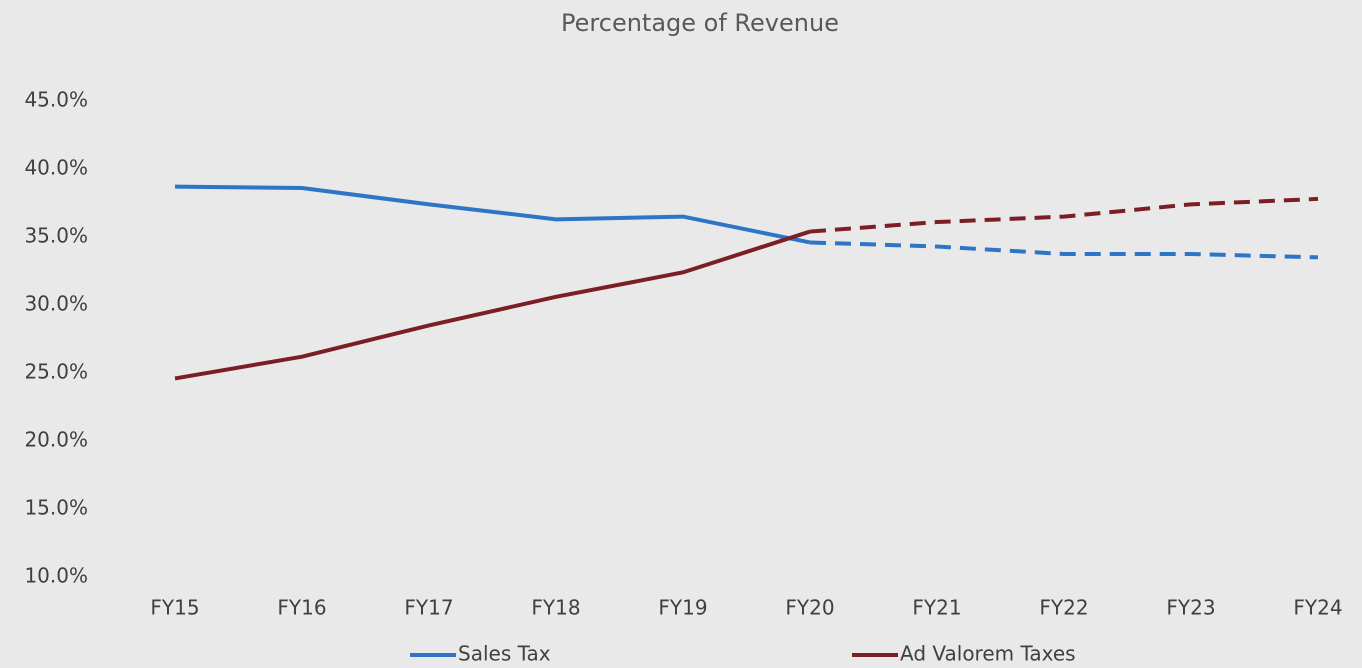 The height and width of the screenshot is (668, 1362). What do you see at coordinates (56, 508) in the screenshot?
I see `y-tick-label: 15.0%` at bounding box center [56, 508].